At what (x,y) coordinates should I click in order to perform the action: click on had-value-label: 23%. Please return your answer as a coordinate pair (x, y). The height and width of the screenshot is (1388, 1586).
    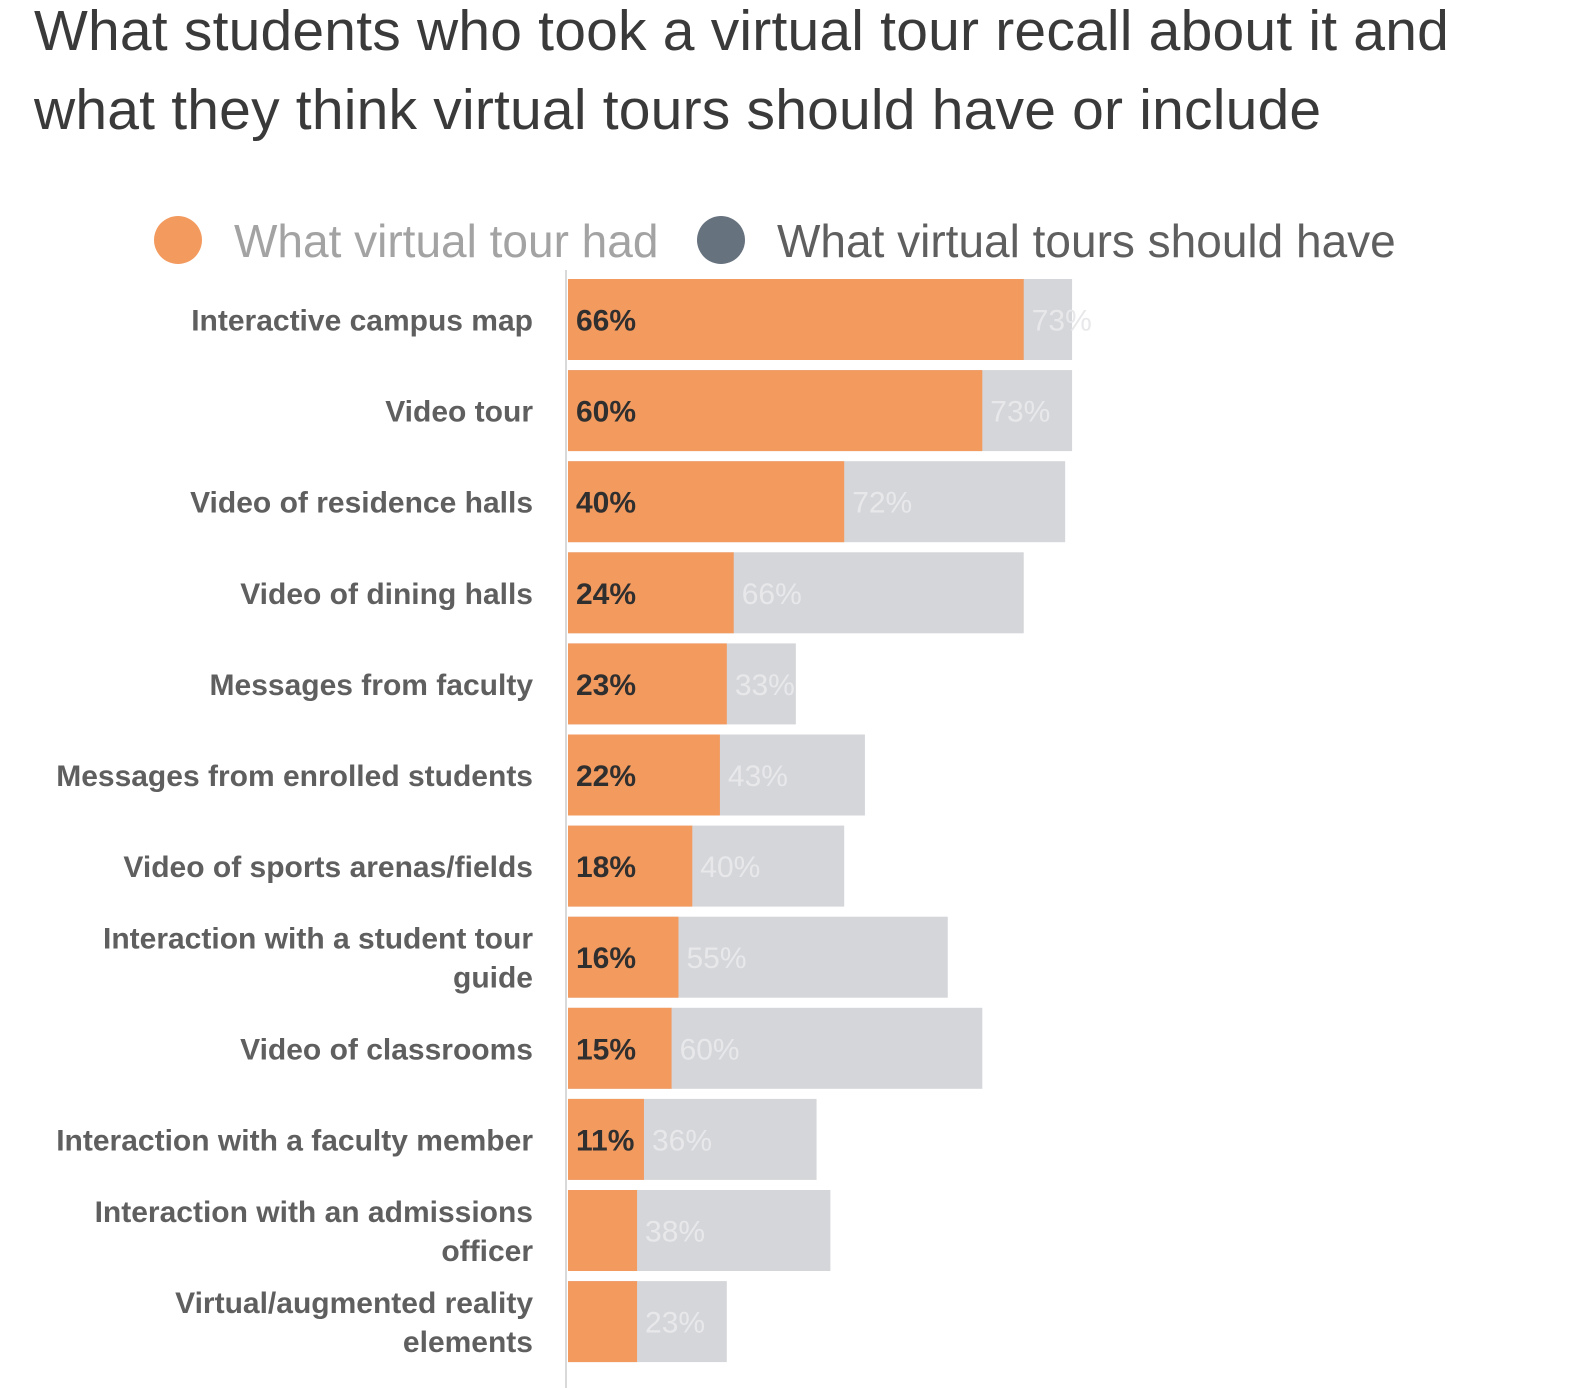
    Looking at the image, I should click on (606, 685).